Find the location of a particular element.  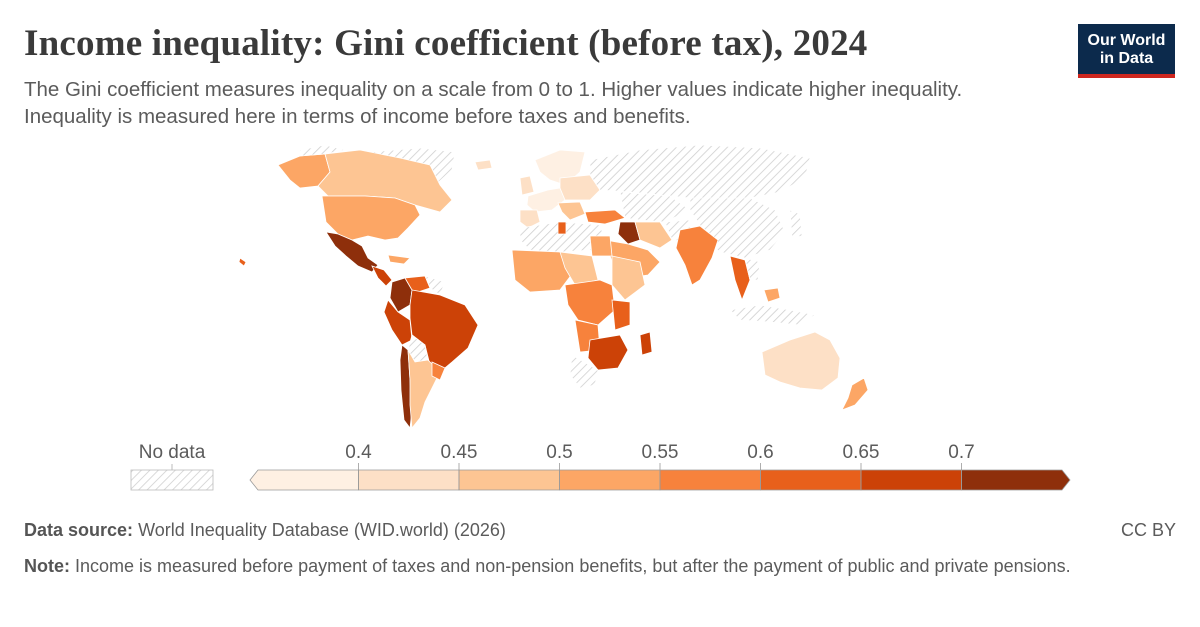

region-balkans is located at coordinates (571, 211).